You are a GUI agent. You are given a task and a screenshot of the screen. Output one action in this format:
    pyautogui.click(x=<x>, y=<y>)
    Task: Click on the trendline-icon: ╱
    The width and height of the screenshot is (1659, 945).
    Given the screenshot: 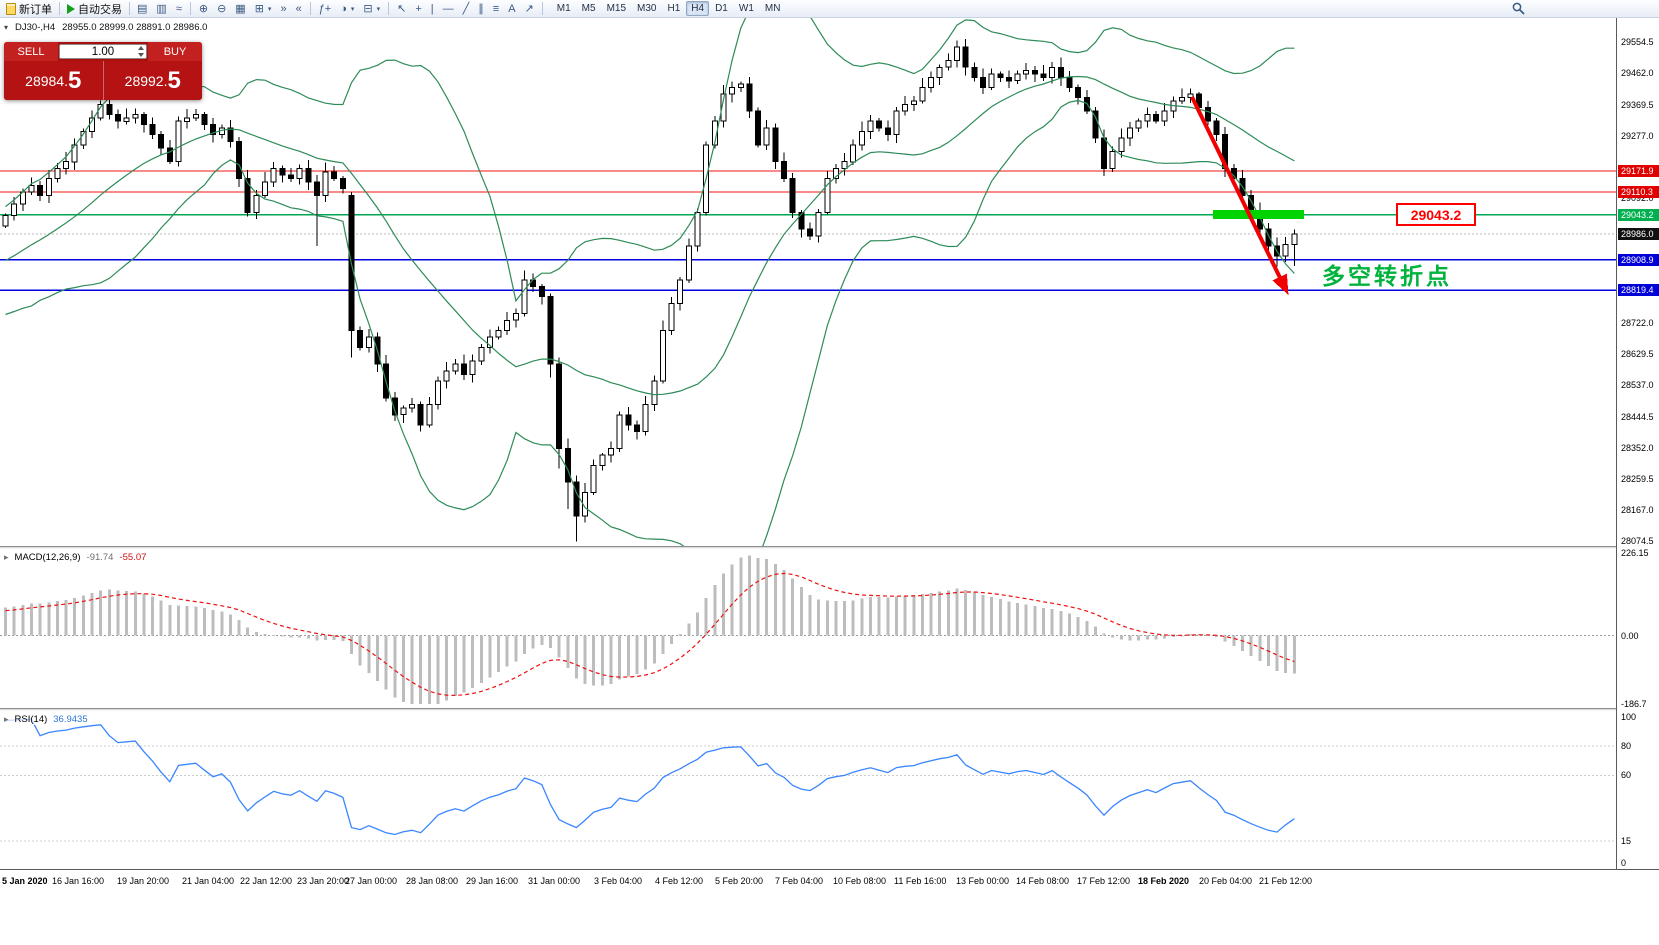 What is the action you would take?
    pyautogui.click(x=466, y=8)
    